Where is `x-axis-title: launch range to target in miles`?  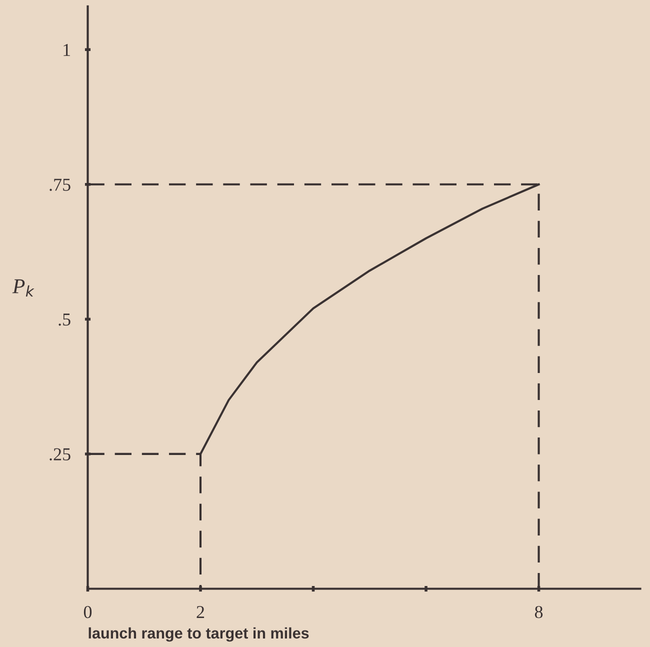 x-axis-title: launch range to target in miles is located at coordinates (198, 634).